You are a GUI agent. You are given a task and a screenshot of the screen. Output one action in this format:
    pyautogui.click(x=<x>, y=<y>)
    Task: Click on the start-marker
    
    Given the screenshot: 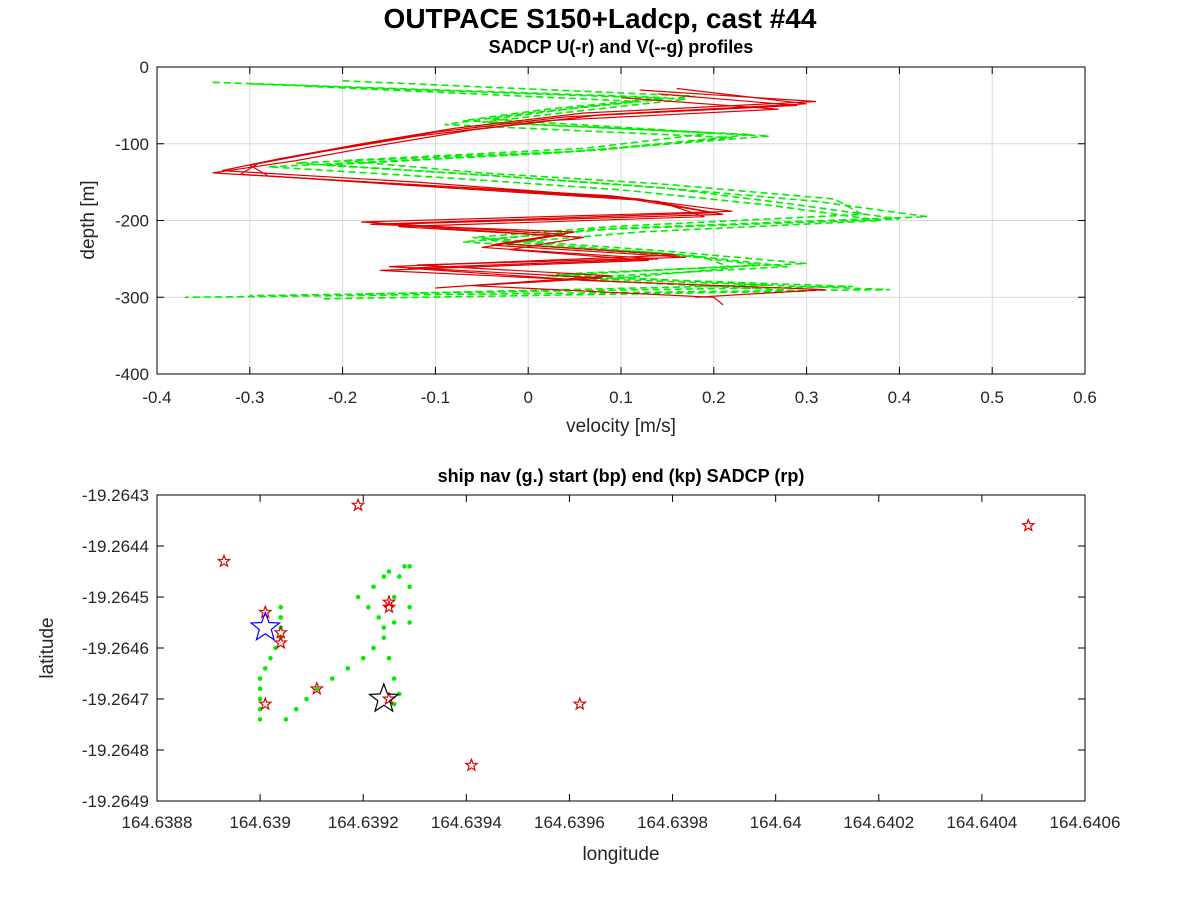 What is the action you would take?
    pyautogui.click(x=265, y=626)
    